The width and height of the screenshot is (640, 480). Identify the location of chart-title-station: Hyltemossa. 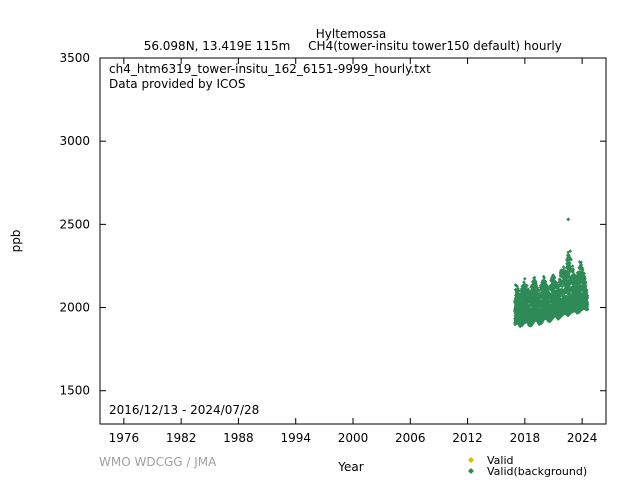
(351, 34).